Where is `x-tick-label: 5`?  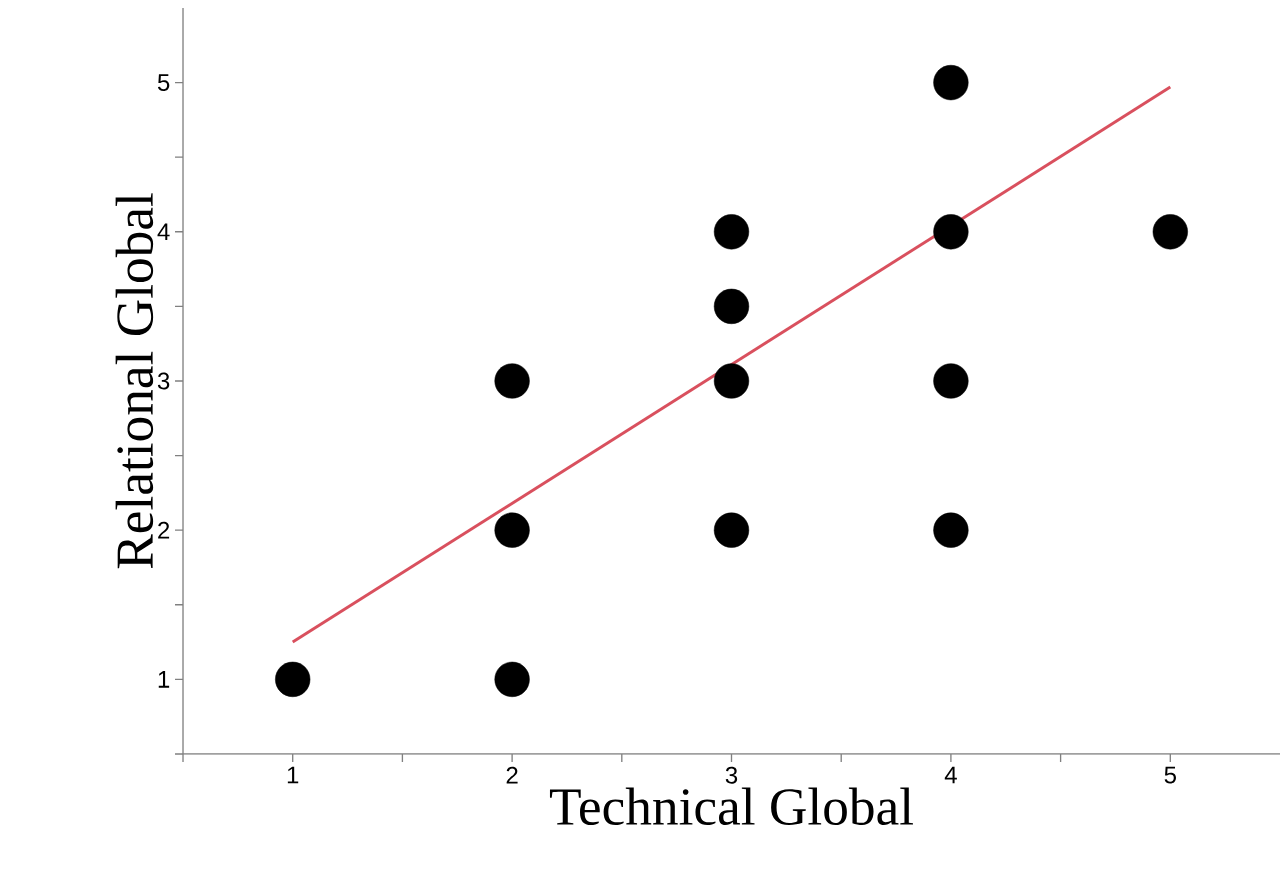 x-tick-label: 5 is located at coordinates (1170, 775).